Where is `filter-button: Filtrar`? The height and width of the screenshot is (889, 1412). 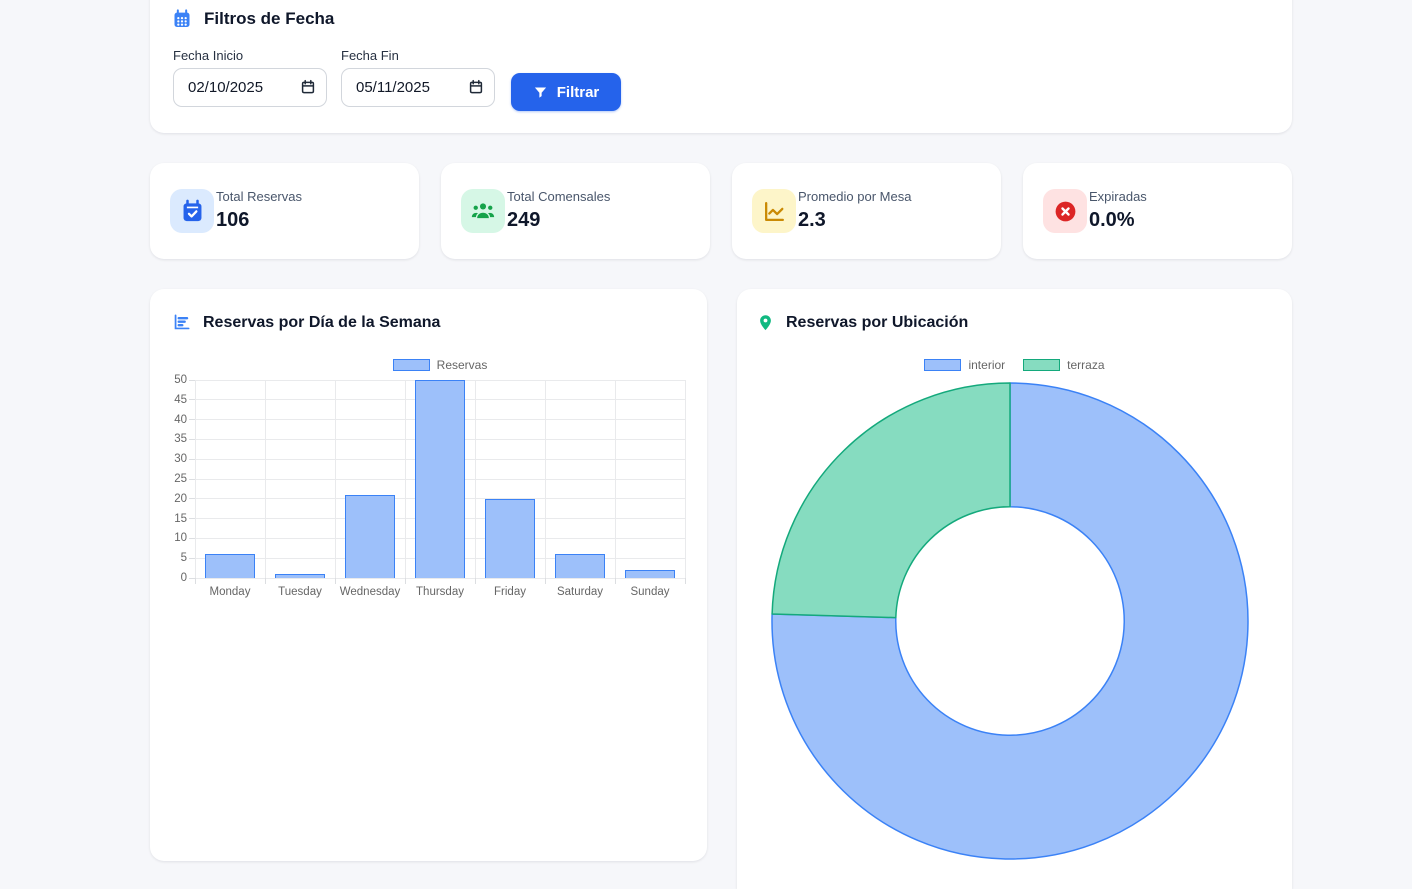
filter-button: Filtrar is located at coordinates (566, 92).